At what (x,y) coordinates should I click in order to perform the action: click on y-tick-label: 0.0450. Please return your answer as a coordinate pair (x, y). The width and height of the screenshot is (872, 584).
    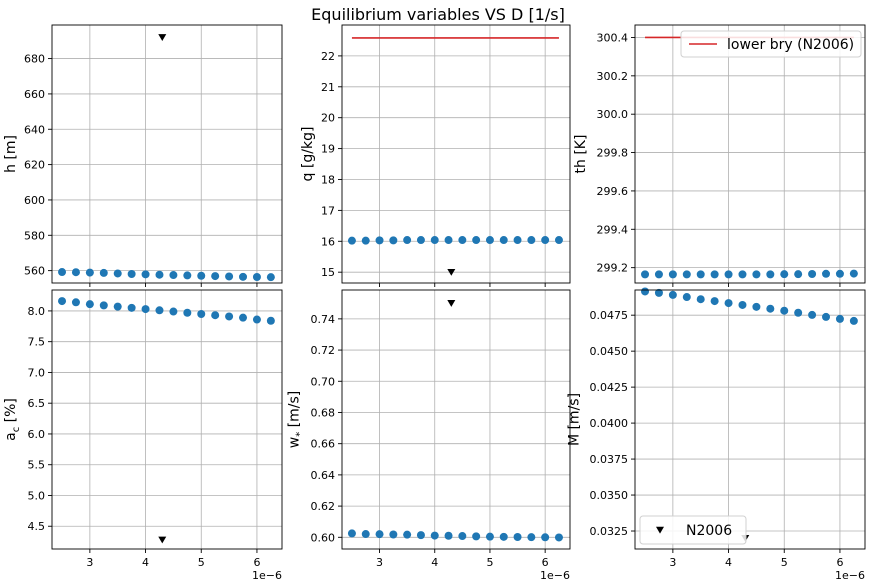
    Looking at the image, I should click on (609, 351).